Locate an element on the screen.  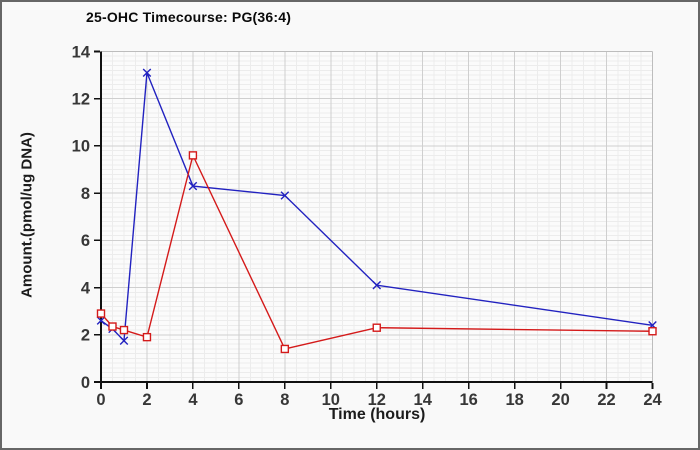
y-tick-label: 12 is located at coordinates (81, 99).